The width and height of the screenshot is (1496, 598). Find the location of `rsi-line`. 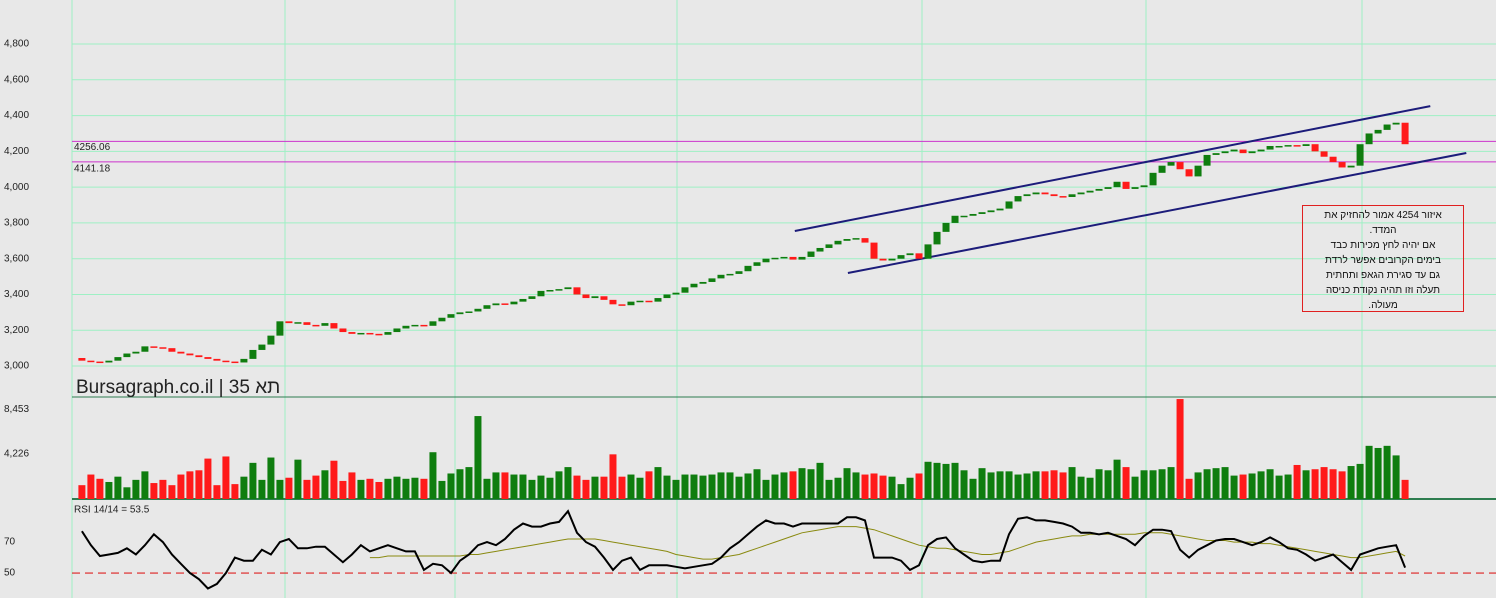

rsi-line is located at coordinates (887, 543).